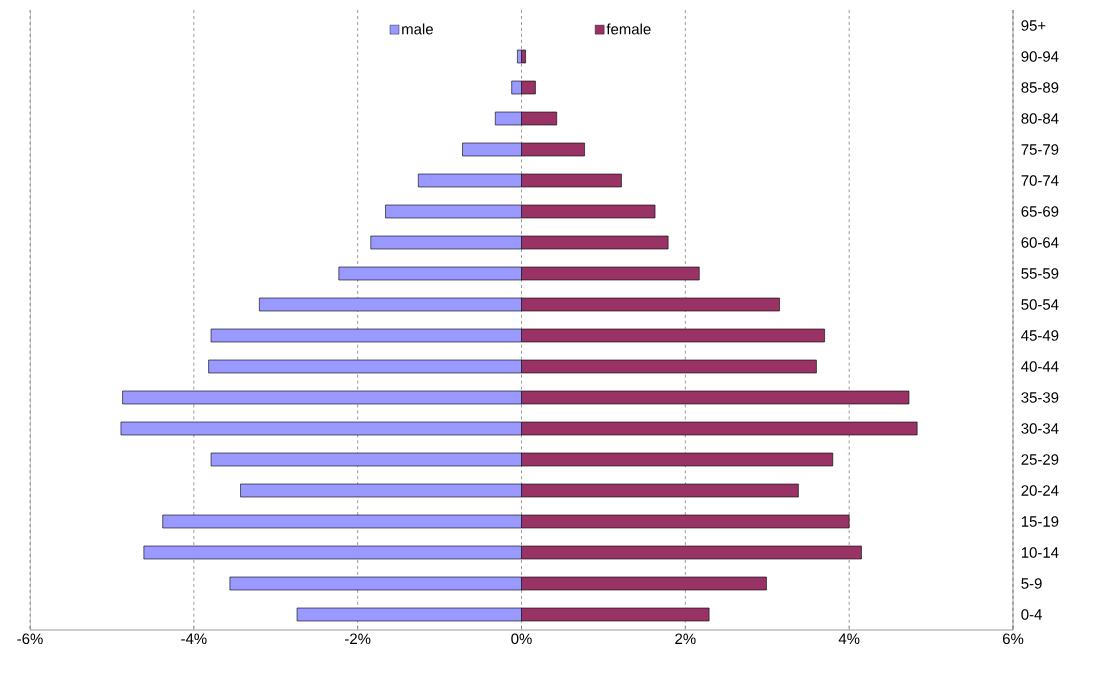 The image size is (1099, 680). Describe the element at coordinates (1040, 366) in the screenshot. I see `y-tick-label: 40-44` at that location.